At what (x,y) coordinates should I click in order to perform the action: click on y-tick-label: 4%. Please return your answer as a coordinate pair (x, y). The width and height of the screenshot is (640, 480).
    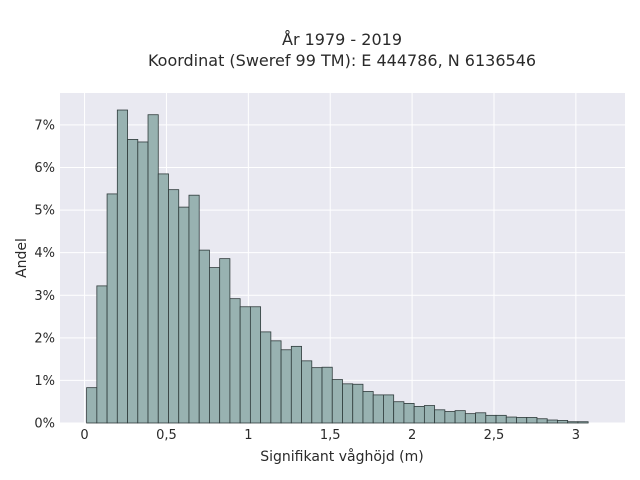
    Looking at the image, I should click on (44, 253).